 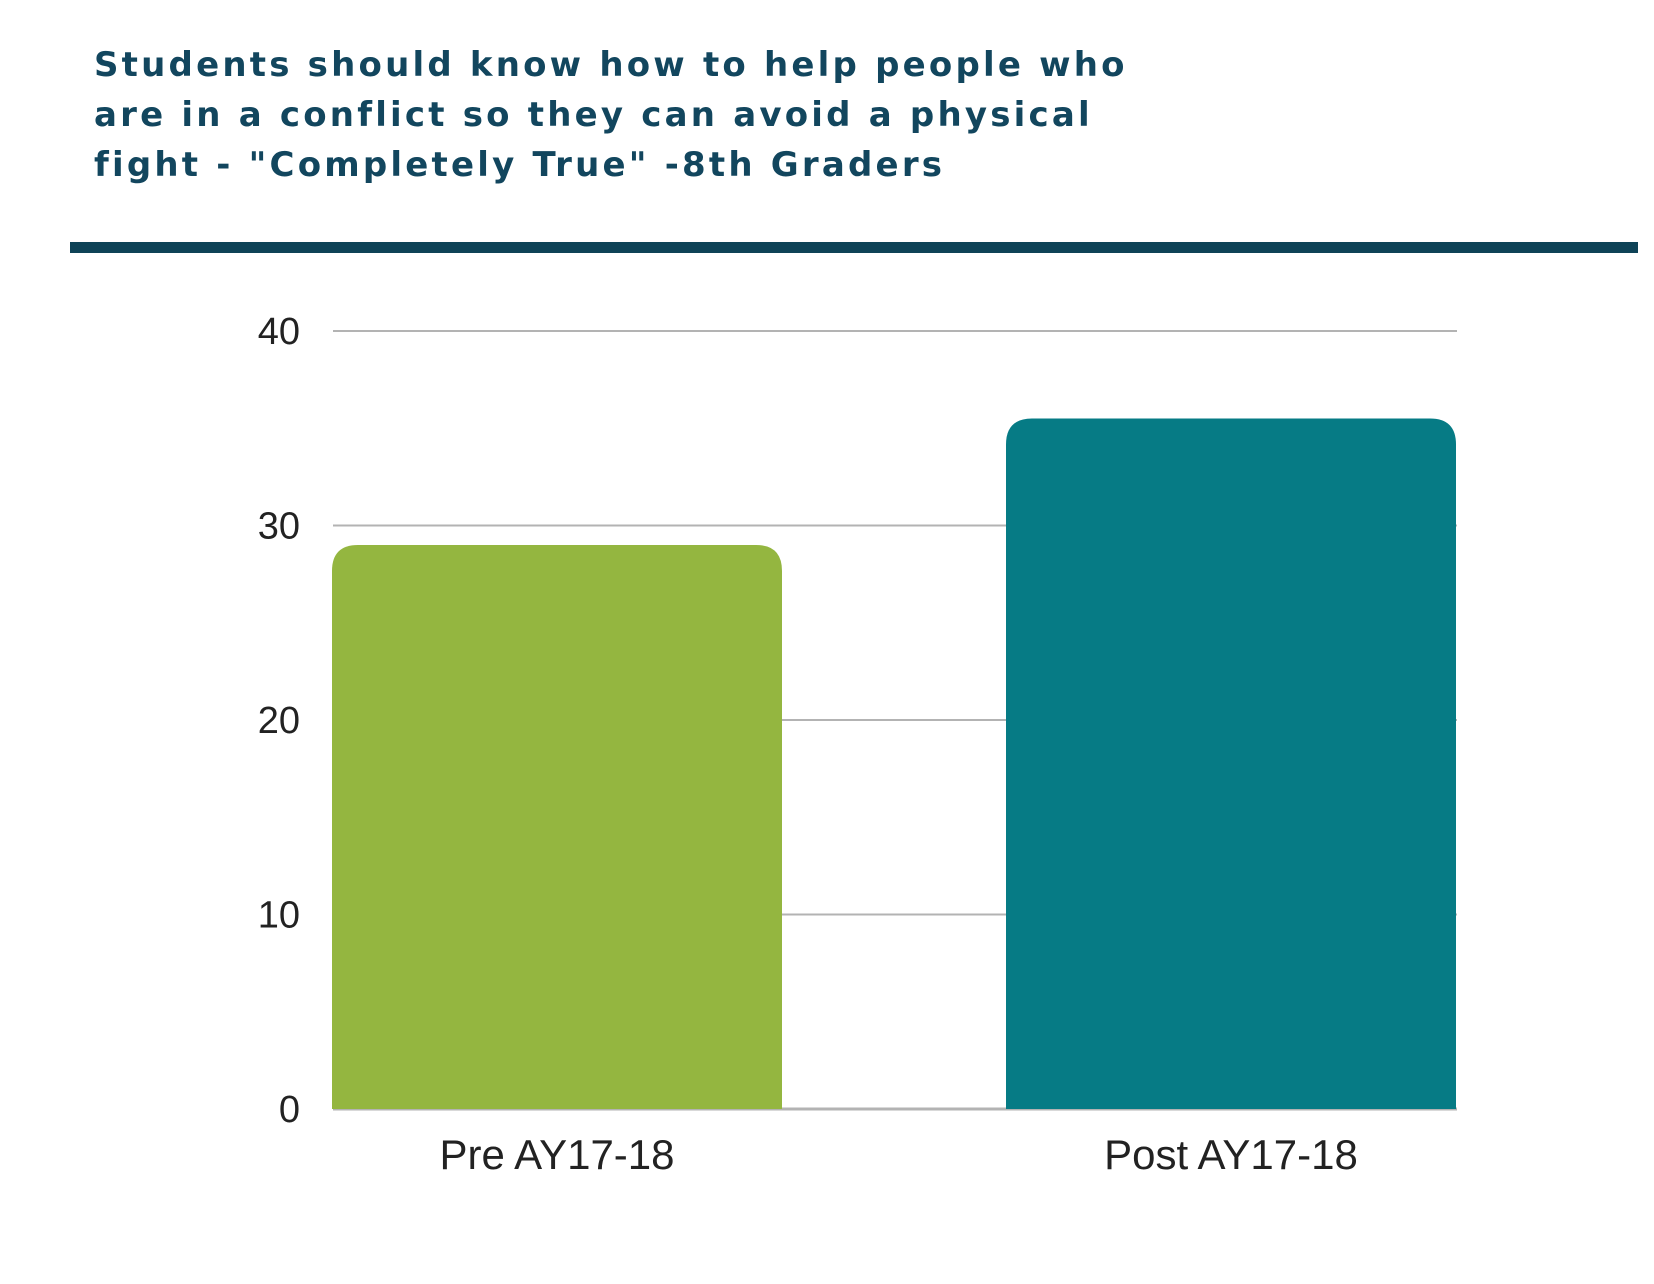 I want to click on y-tick-label-10: 10, so click(x=279, y=916).